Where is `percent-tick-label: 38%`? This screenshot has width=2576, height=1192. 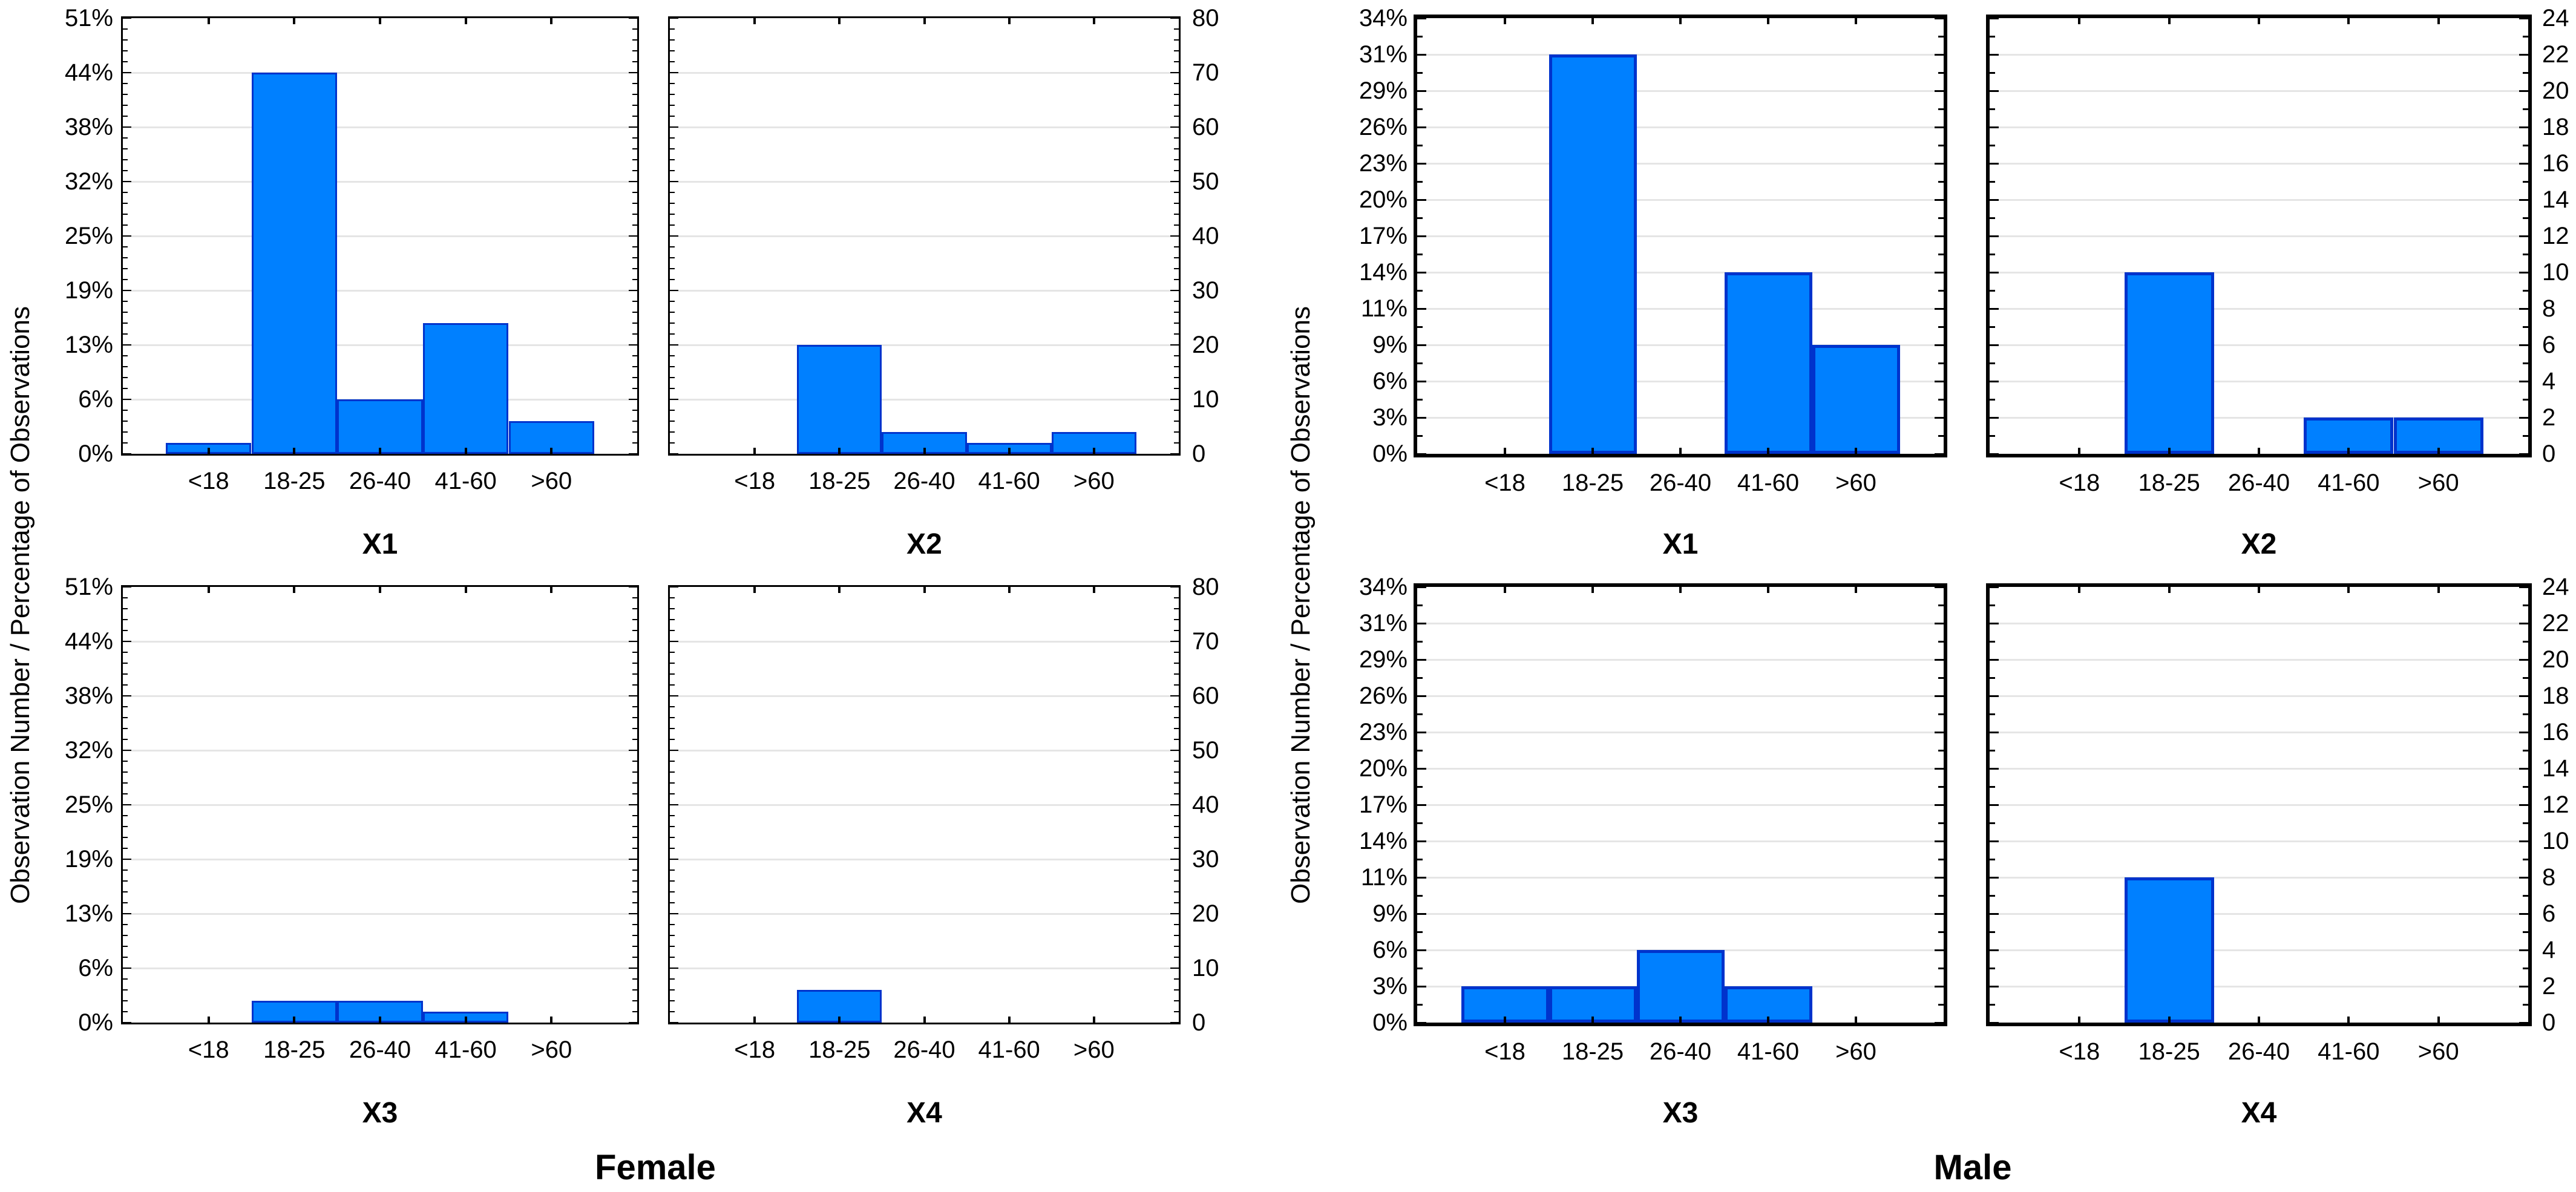
percent-tick-label: 38% is located at coordinates (88, 696).